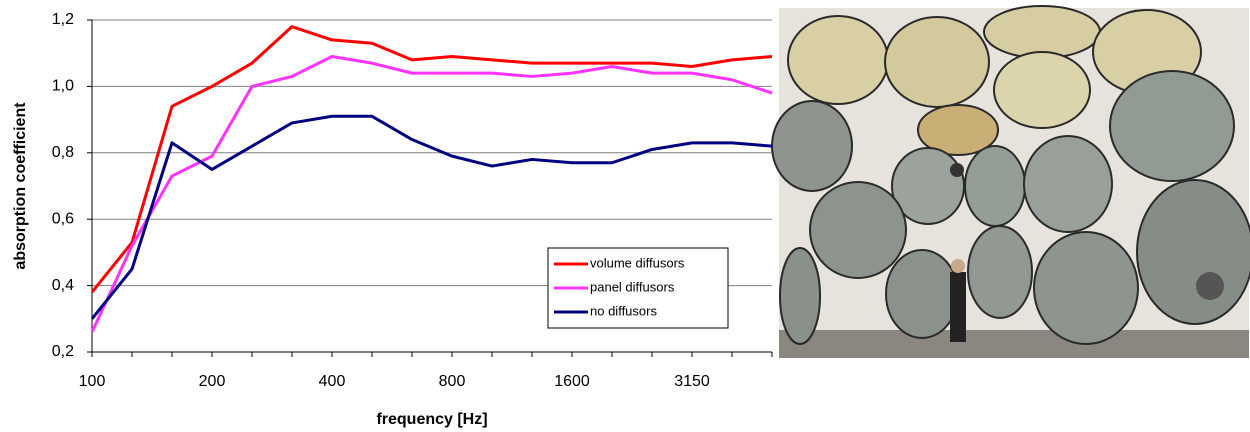 The width and height of the screenshot is (1250, 432). I want to click on y-tick-label: 0,8, so click(63, 152).